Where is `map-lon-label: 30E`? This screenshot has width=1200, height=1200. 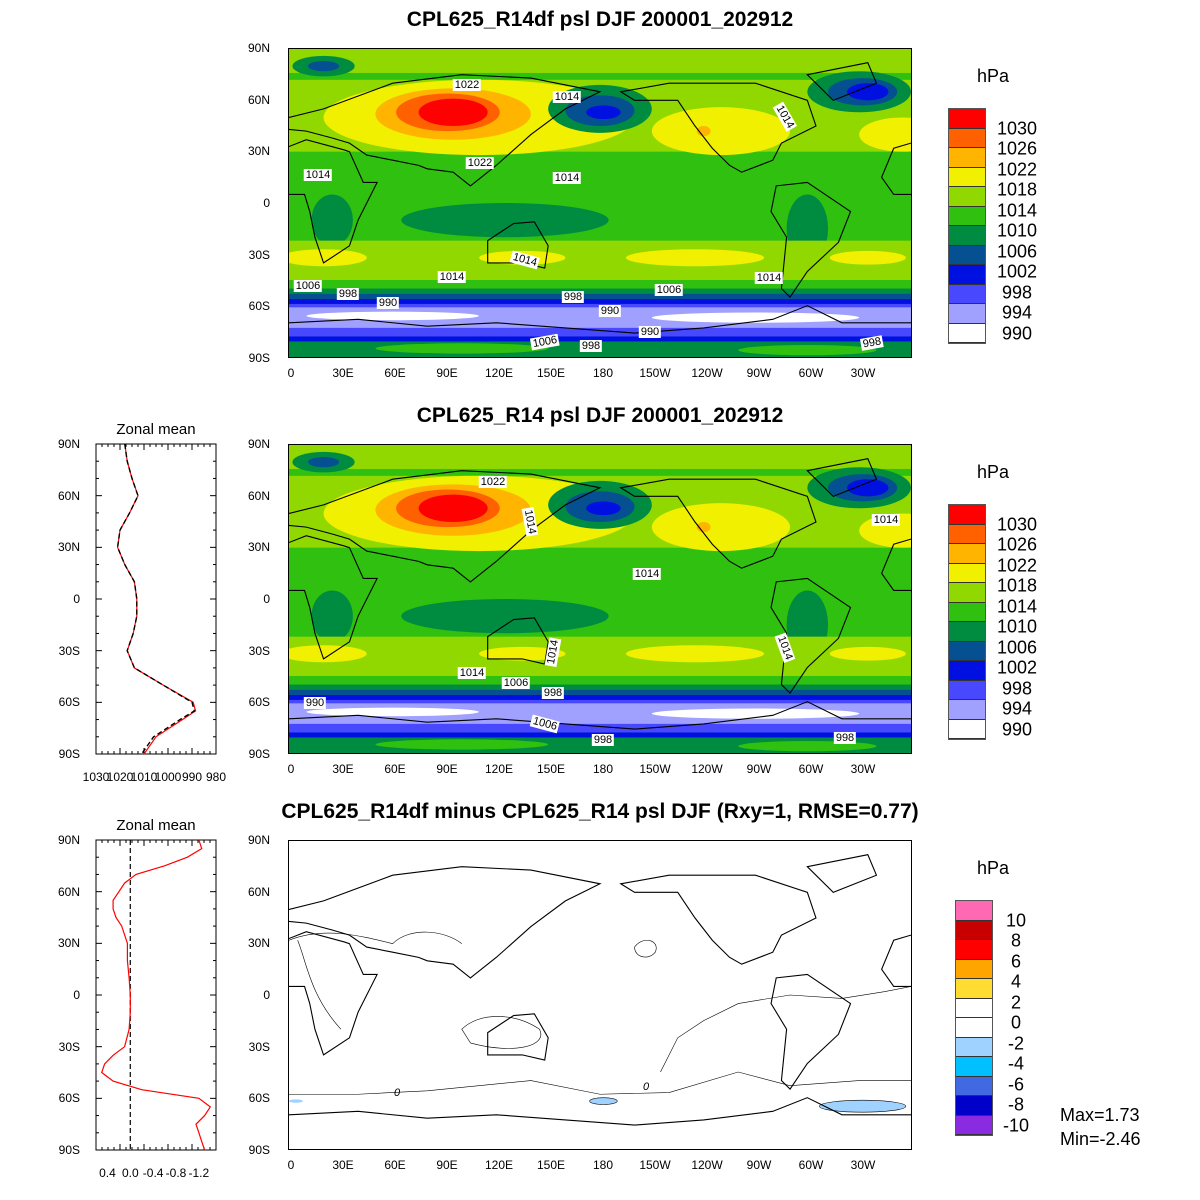 map-lon-label: 30E is located at coordinates (343, 769).